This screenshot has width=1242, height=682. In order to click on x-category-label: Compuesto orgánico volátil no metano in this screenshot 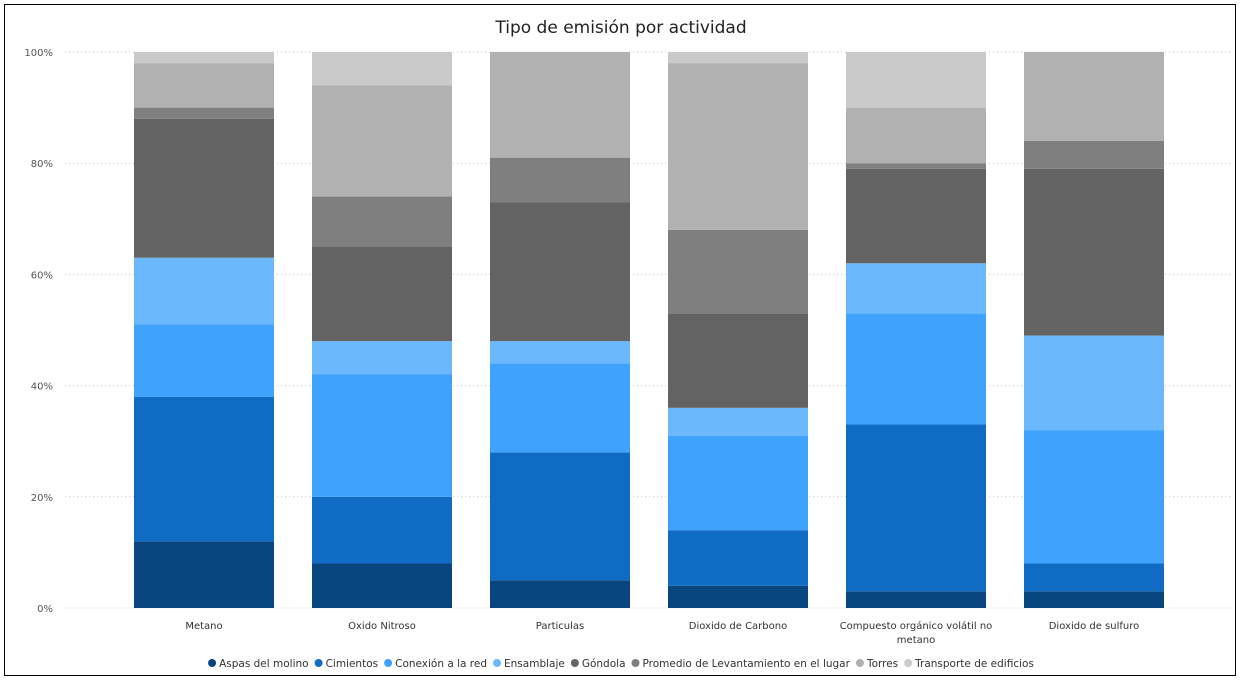, I will do `click(916, 633)`.